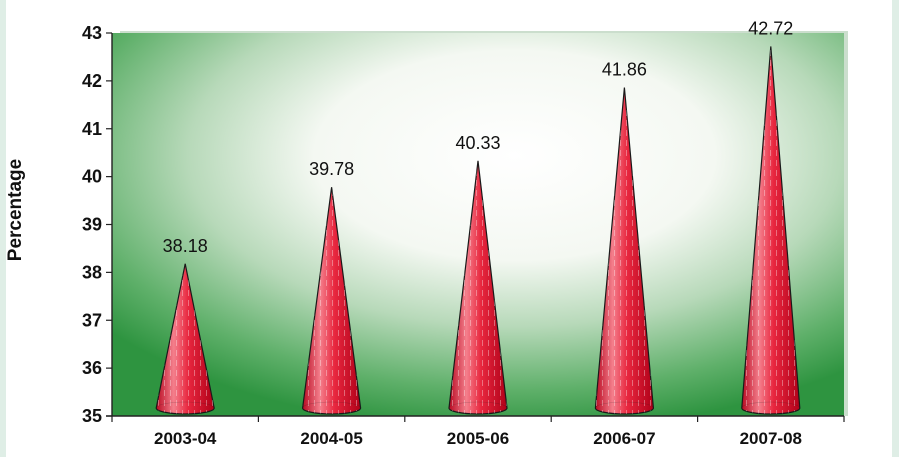  Describe the element at coordinates (92, 272) in the screenshot. I see `y-tick-label: 38` at that location.